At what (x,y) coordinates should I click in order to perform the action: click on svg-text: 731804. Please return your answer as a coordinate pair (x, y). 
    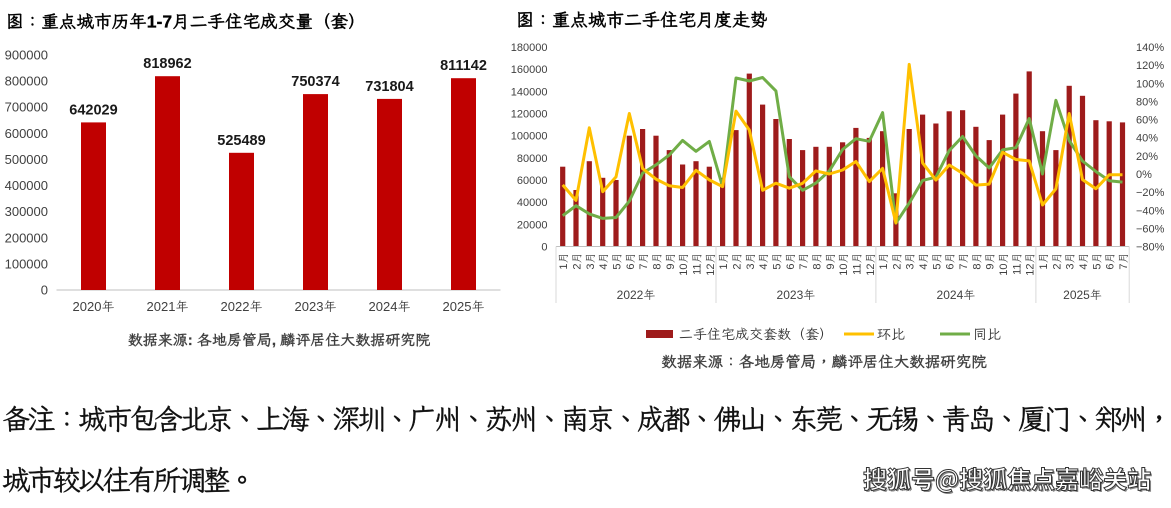
    Looking at the image, I should click on (389, 87).